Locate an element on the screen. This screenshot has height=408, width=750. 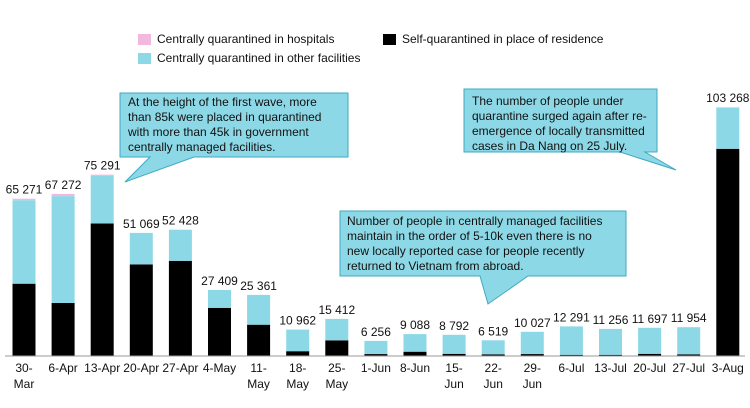
x-tick-label-13: 29-Jun is located at coordinates (532, 376).